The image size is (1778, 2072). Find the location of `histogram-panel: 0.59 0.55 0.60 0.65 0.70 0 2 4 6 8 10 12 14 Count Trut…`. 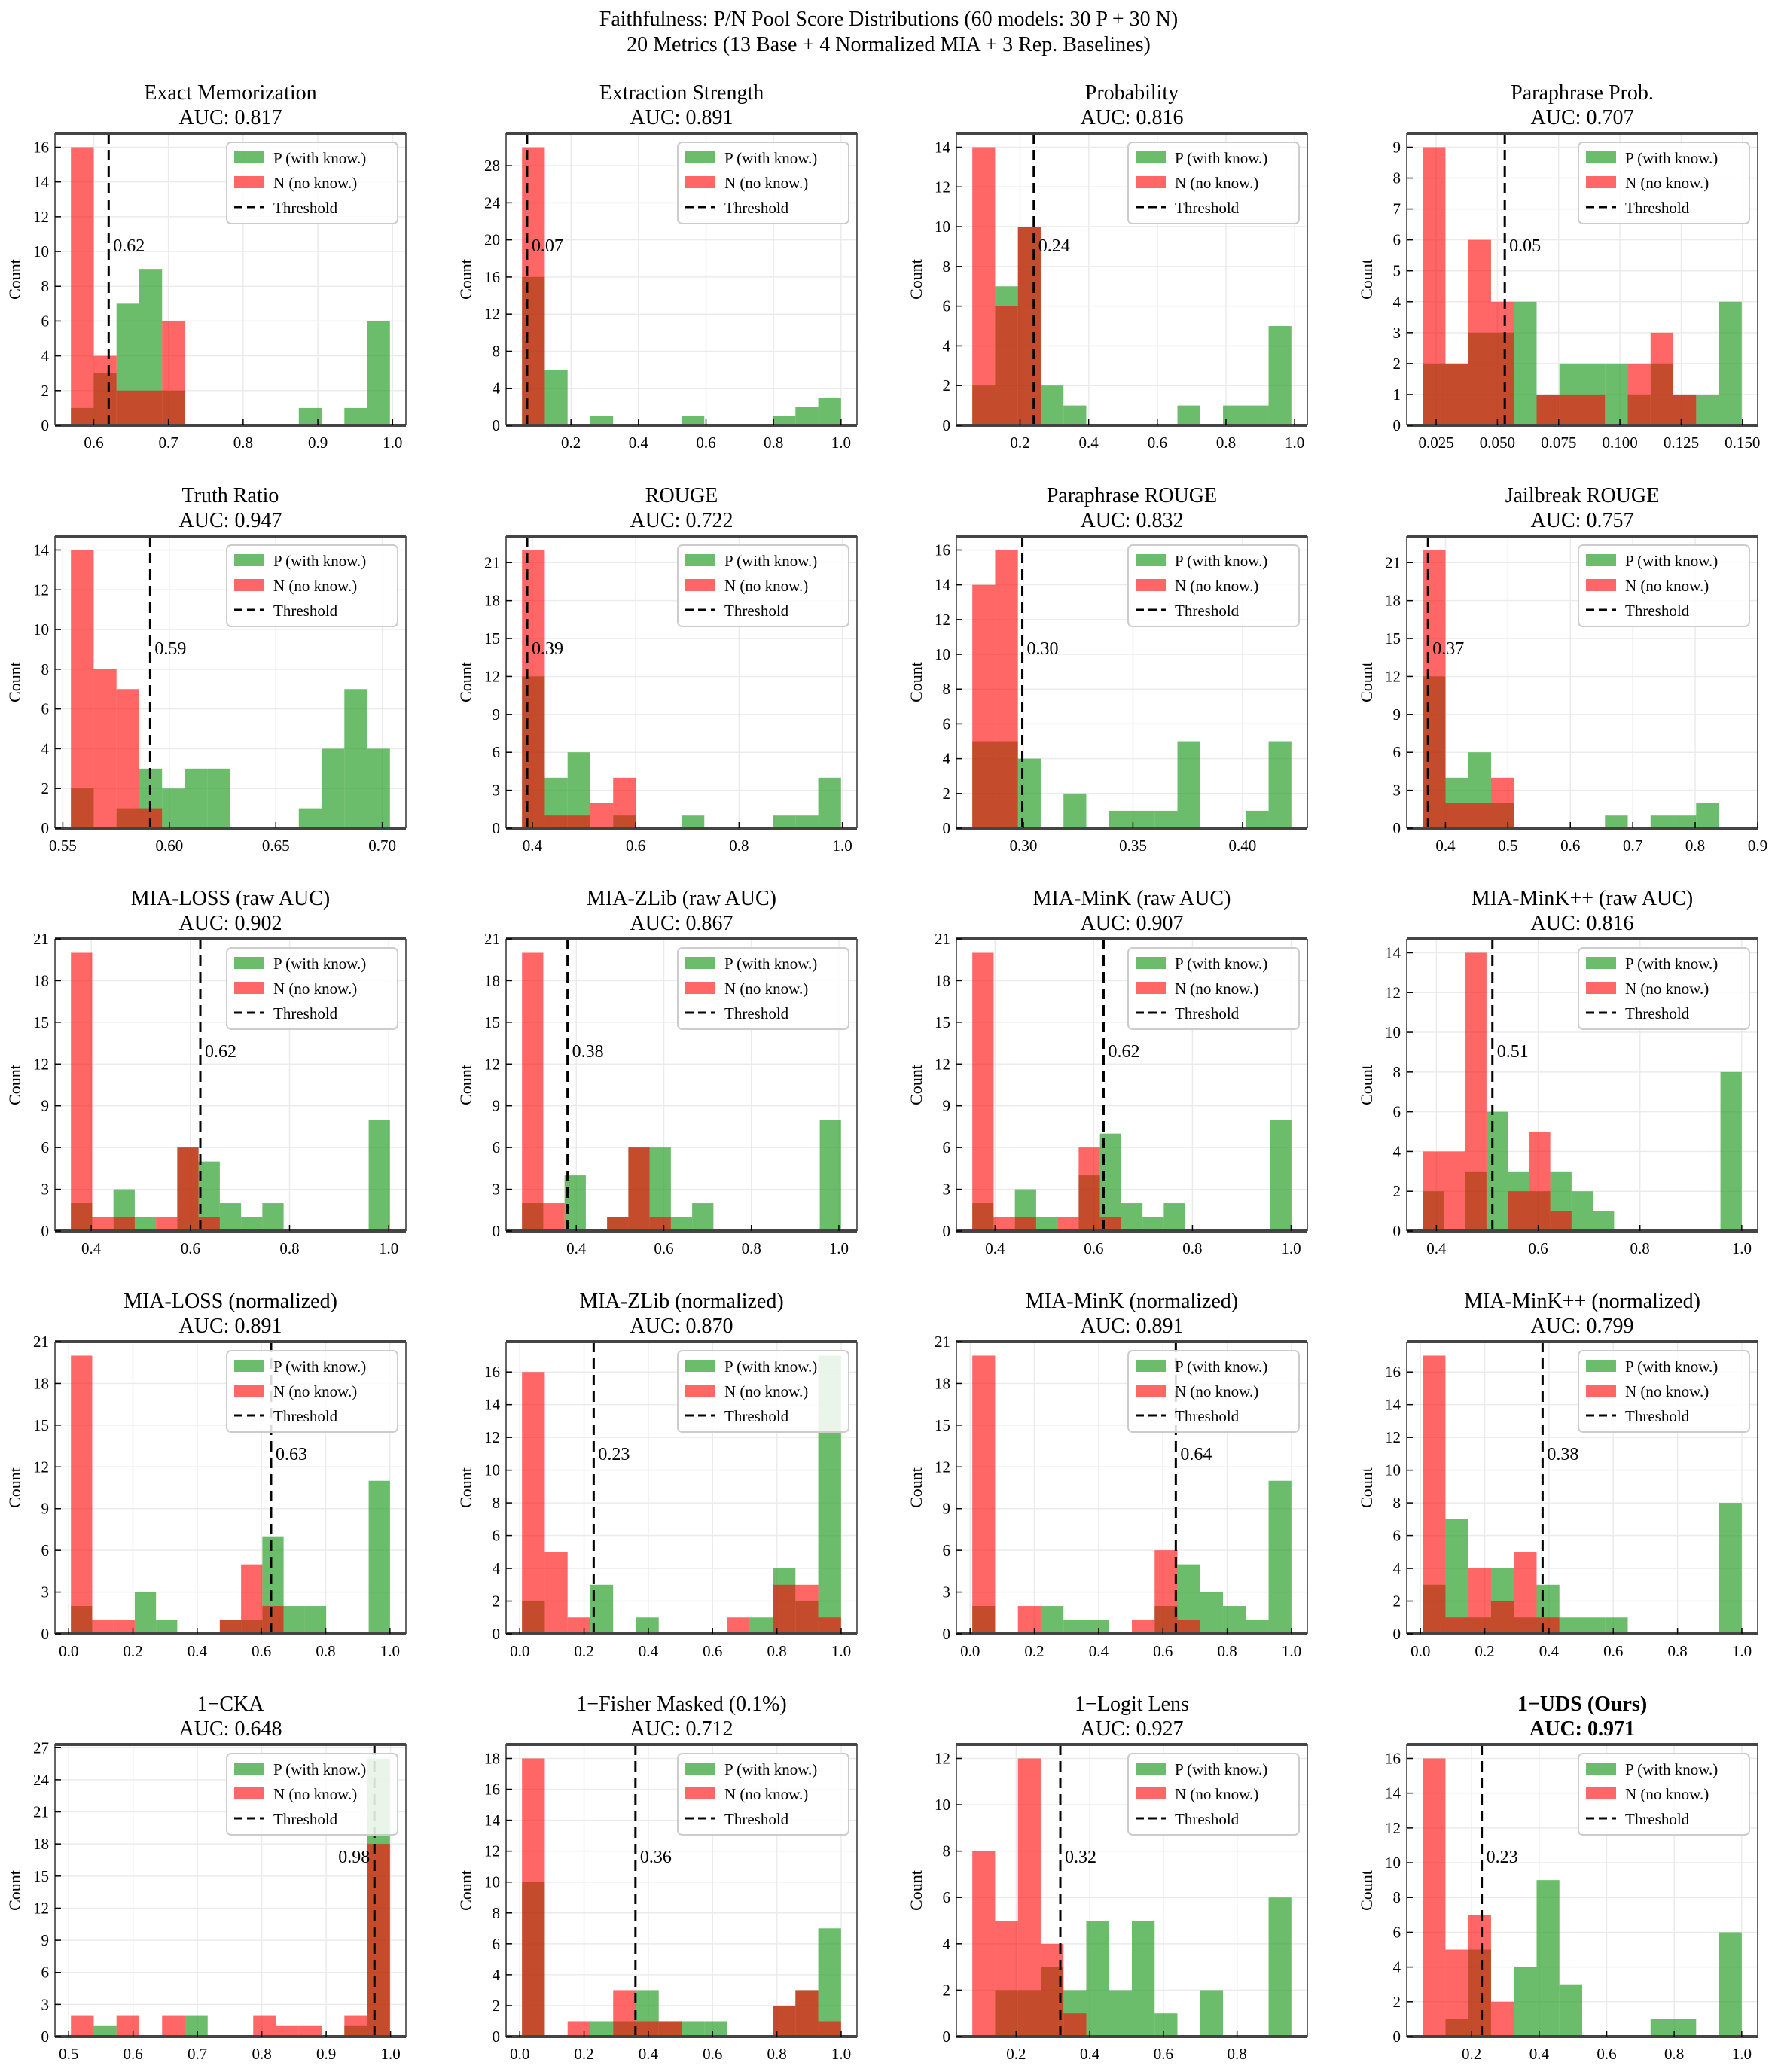

histogram-panel: 0.59 0.55 0.60 0.65 0.70 0 2 4 6 8 10 12 14 Count Trut… is located at coordinates (206, 669).